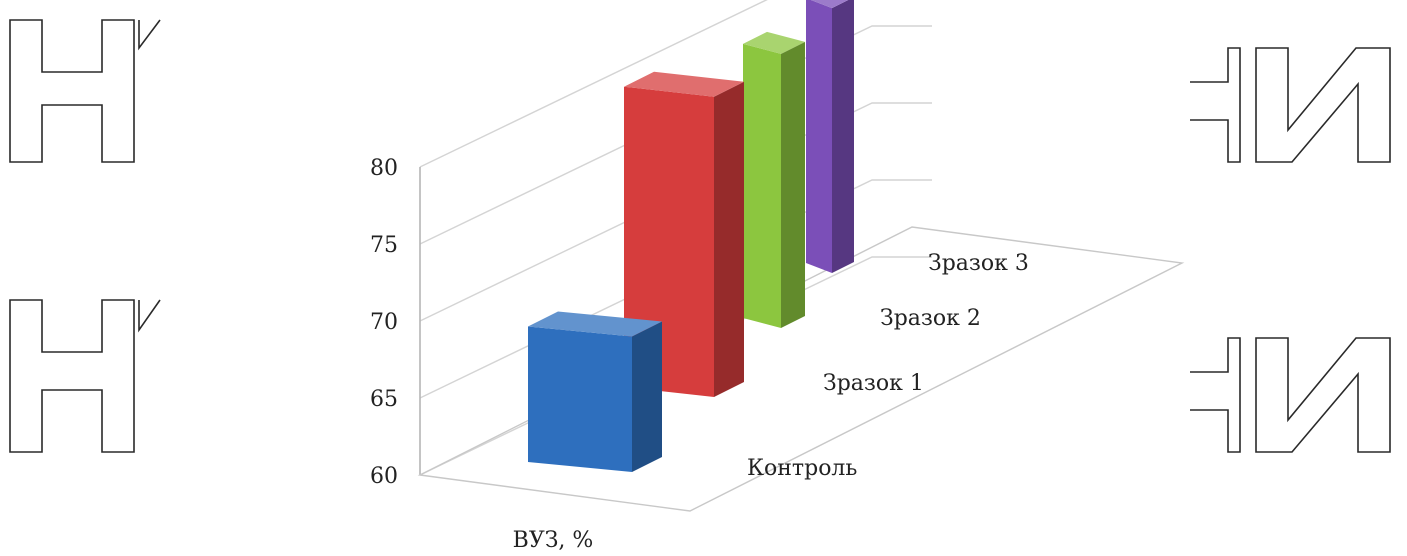 The width and height of the screenshot is (1407, 556). Describe the element at coordinates (384, 245) in the screenshot. I see `y-tick-label: 75` at that location.